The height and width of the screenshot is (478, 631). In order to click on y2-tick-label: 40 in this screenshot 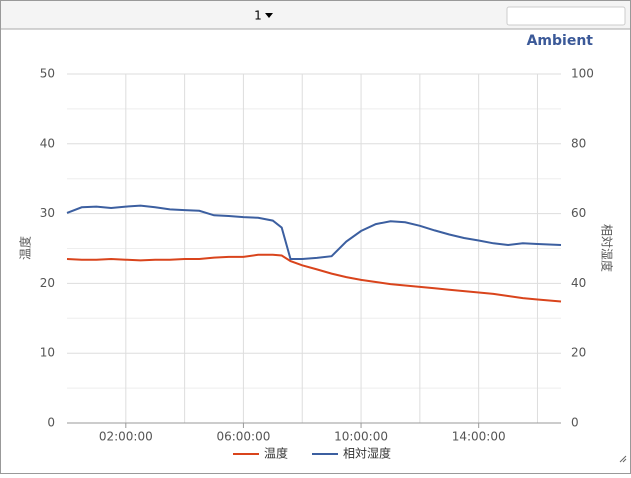, I will do `click(578, 283)`.